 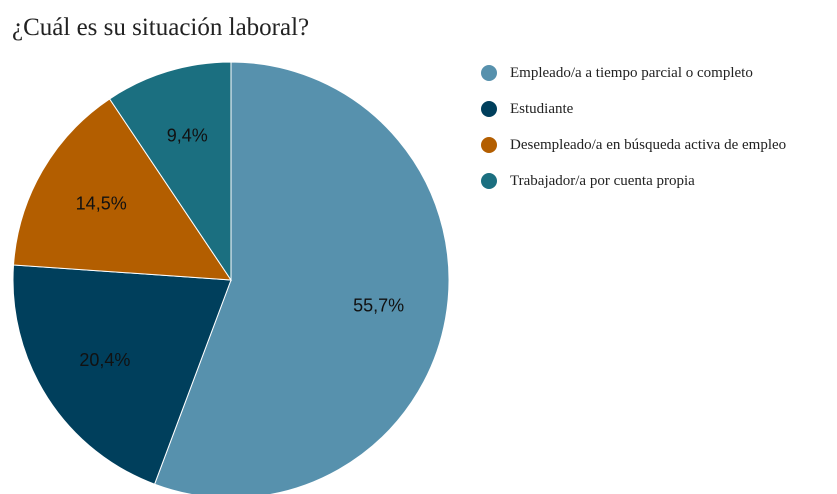 I want to click on legend-item: Estudiante, so click(x=633, y=109).